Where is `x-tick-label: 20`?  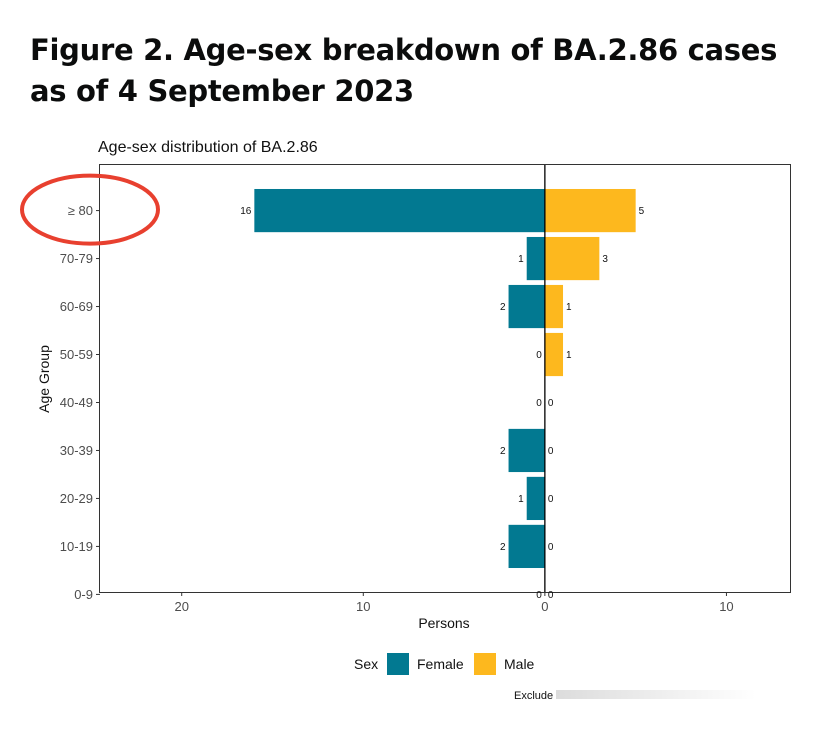 x-tick-label: 20 is located at coordinates (181, 606).